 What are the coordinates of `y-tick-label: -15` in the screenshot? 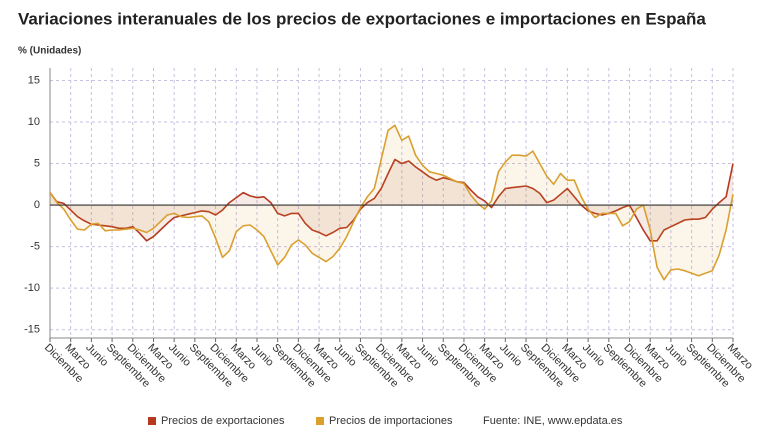 It's located at (32, 330).